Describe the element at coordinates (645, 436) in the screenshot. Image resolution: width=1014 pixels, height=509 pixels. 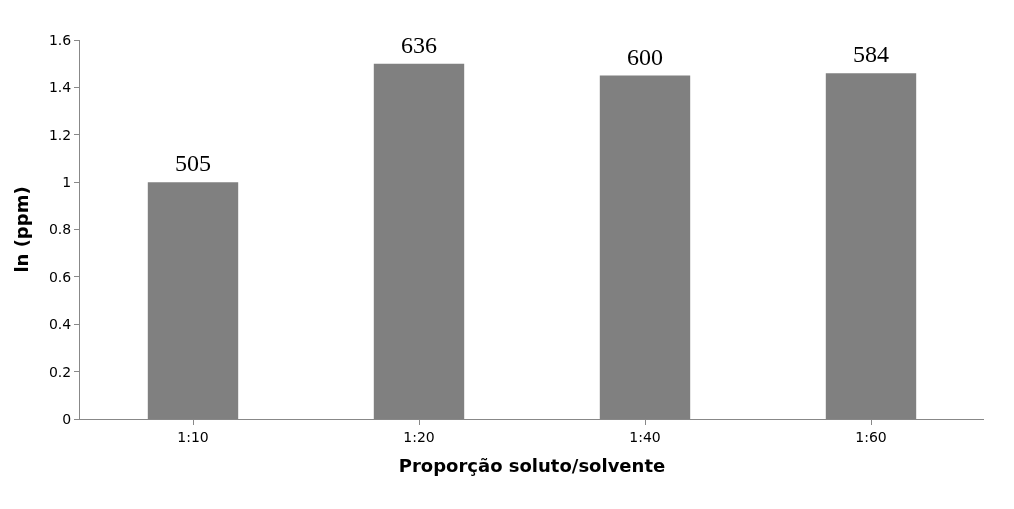
I see `x-tick-label: 1:40` at that location.